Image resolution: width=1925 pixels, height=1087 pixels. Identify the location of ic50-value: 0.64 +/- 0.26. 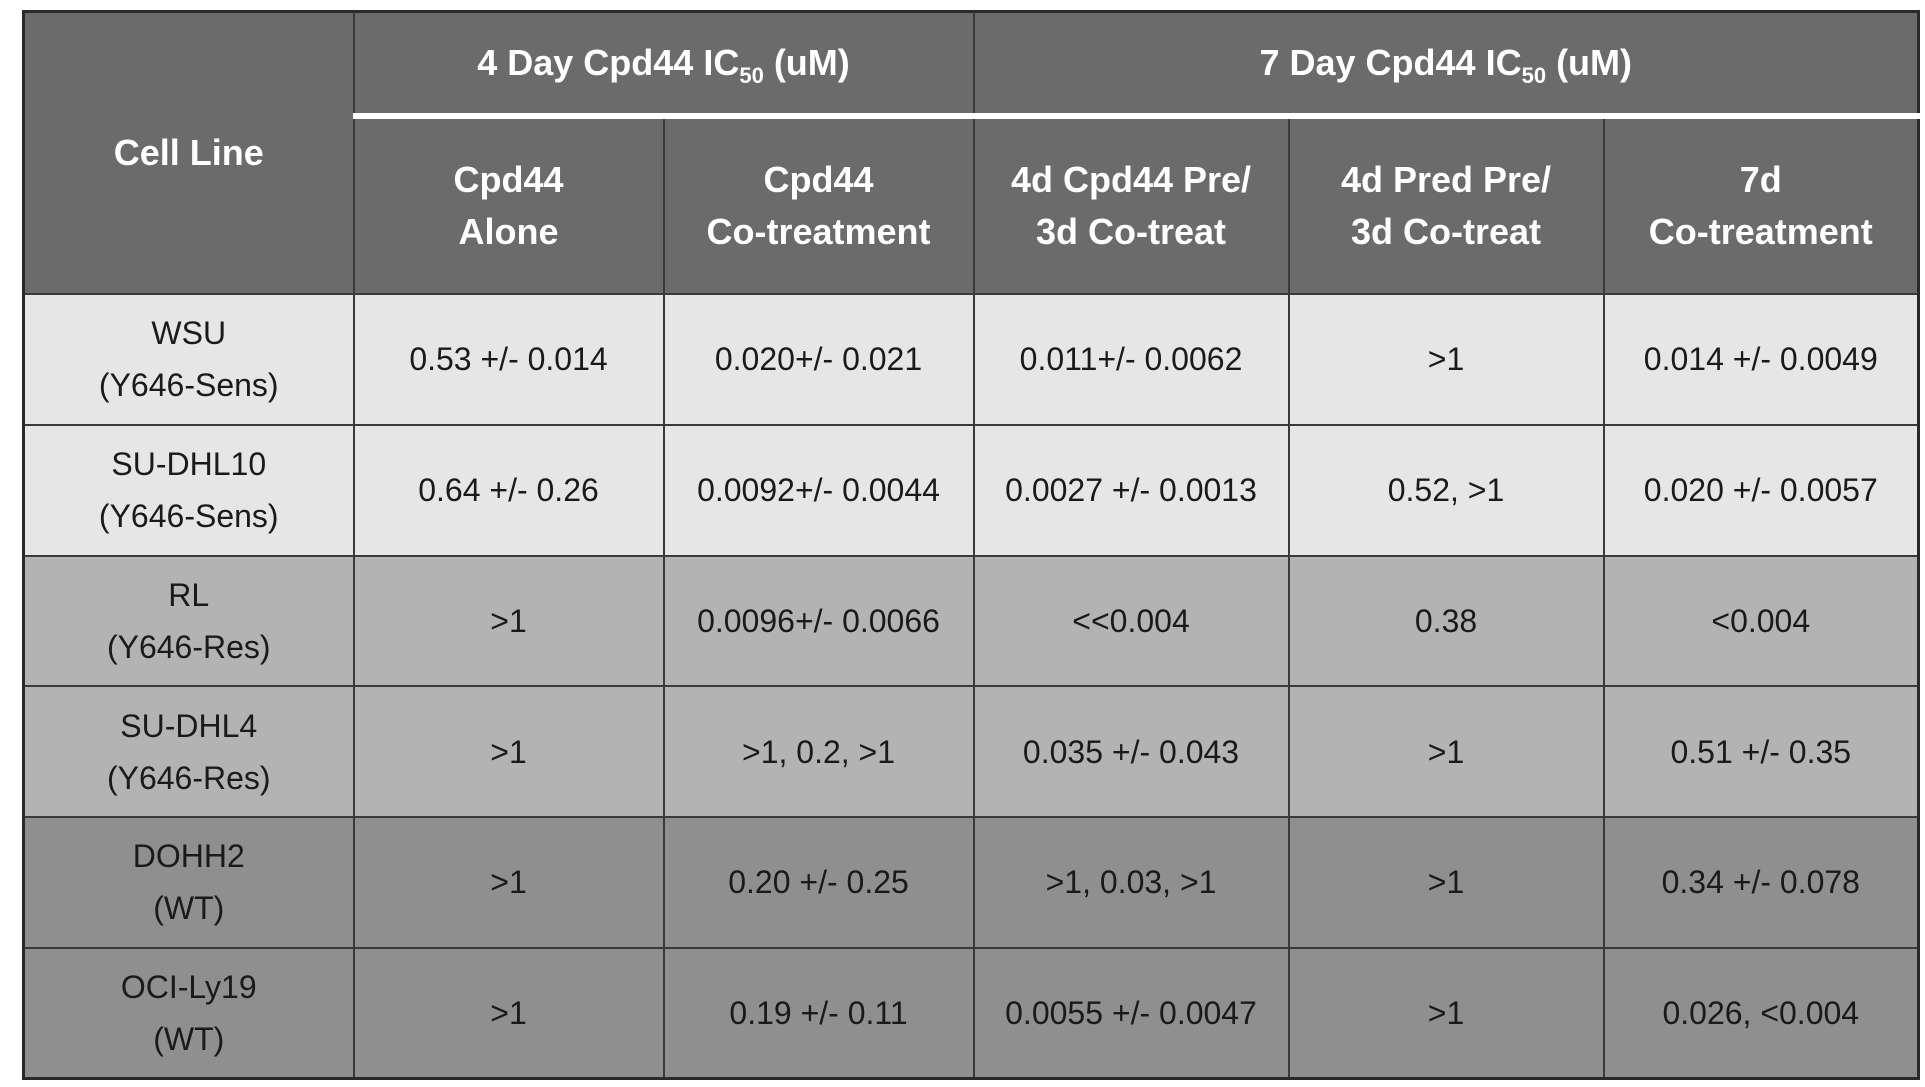
(509, 490).